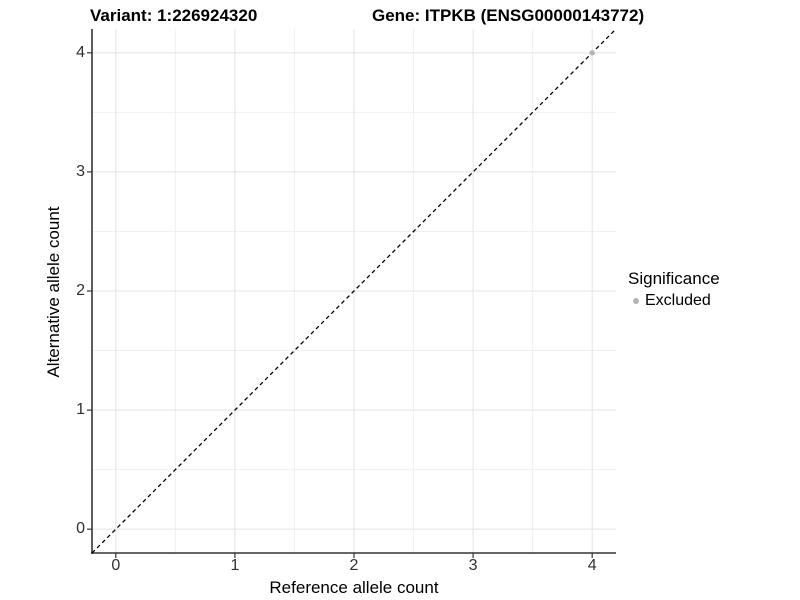  Describe the element at coordinates (80, 410) in the screenshot. I see `y-tick-label: 1` at that location.